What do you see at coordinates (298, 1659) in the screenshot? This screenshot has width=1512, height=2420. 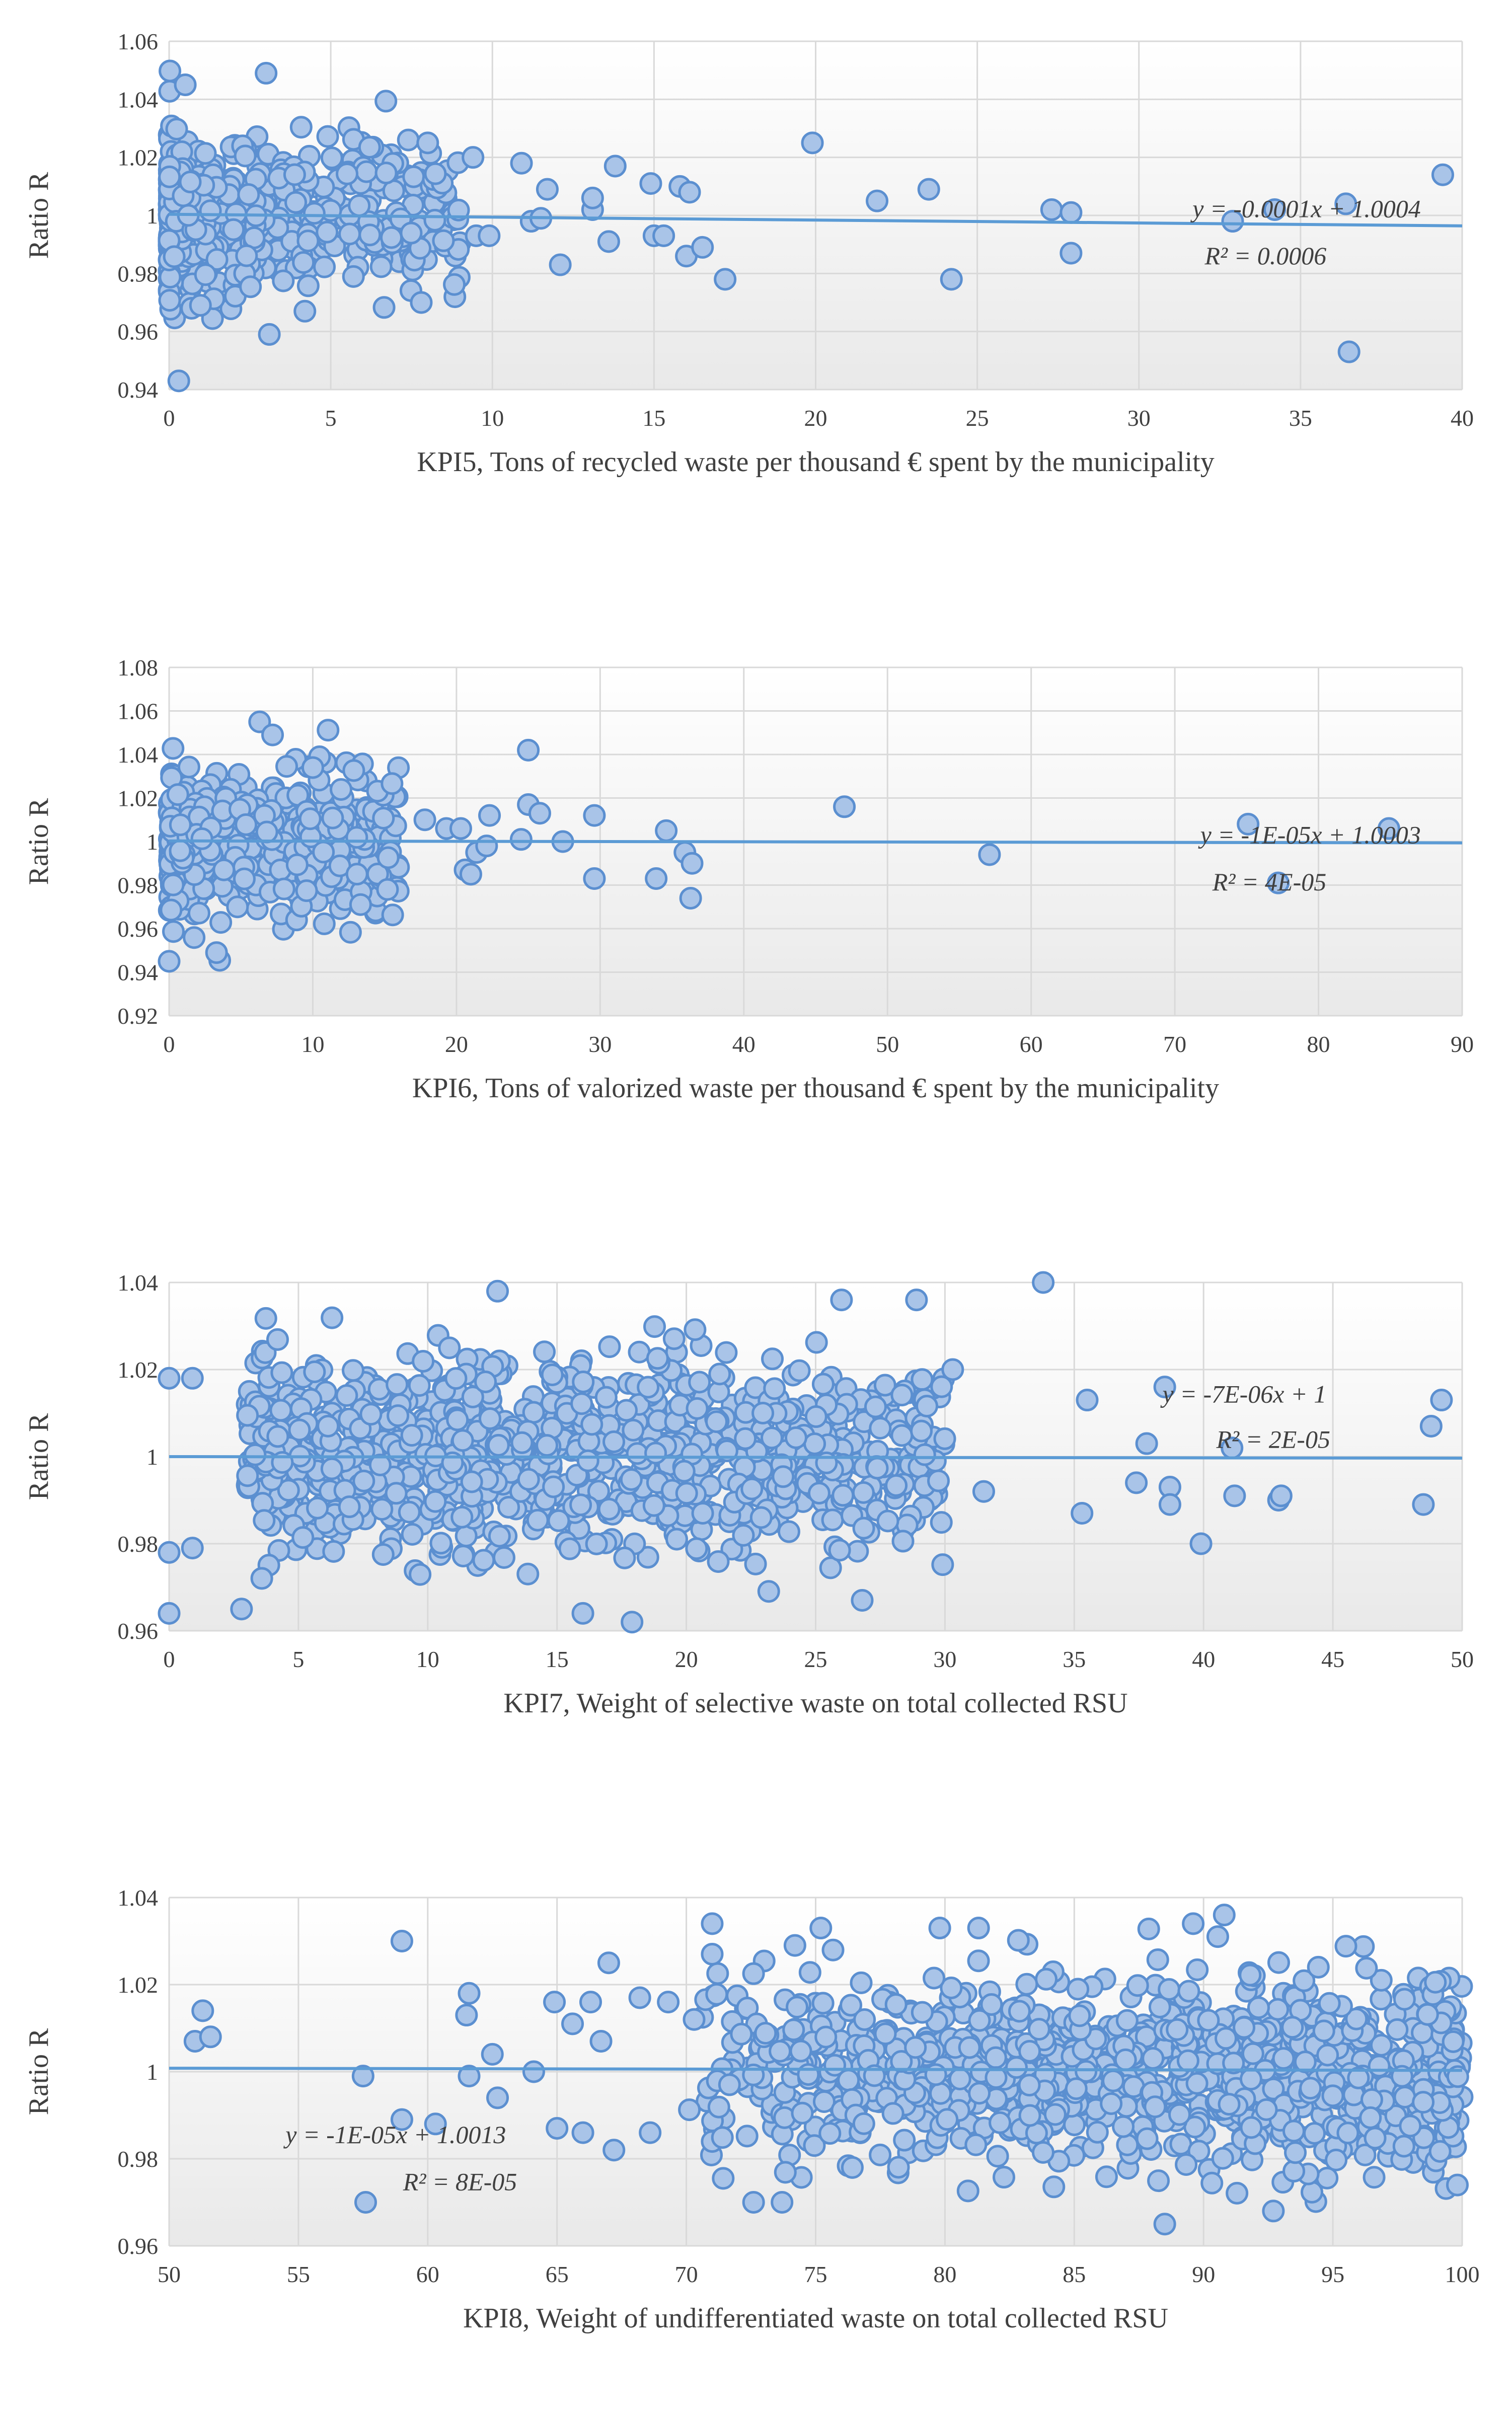 I see `x-tick-label: 5` at bounding box center [298, 1659].